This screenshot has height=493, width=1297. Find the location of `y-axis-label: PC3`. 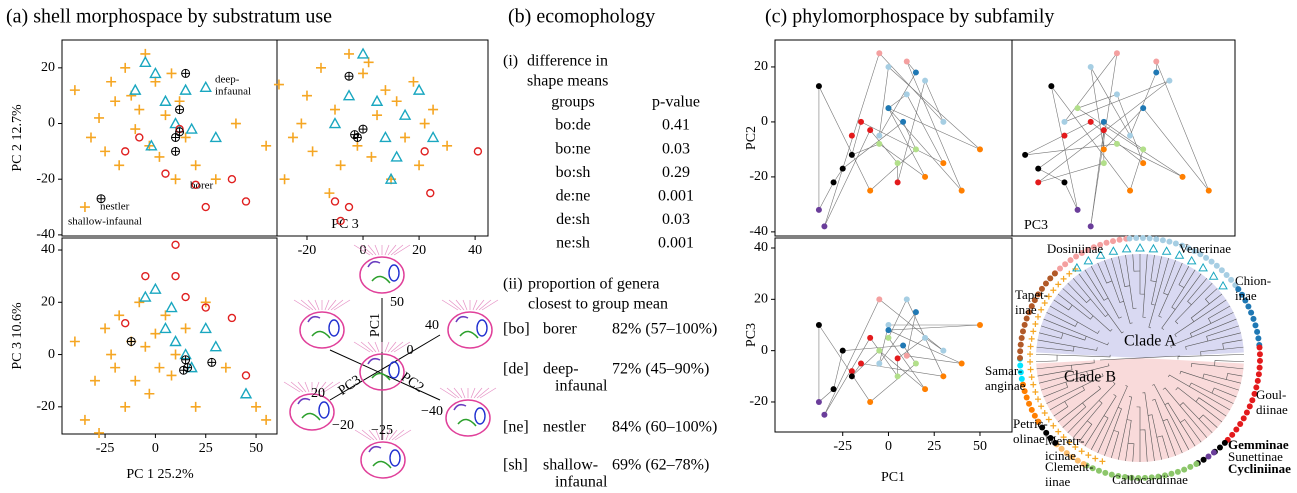

y-axis-label: PC3 is located at coordinates (751, 335).